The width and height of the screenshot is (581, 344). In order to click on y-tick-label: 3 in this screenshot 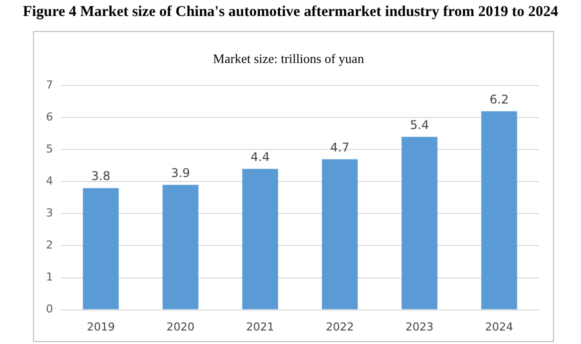, I will do `click(49, 213)`.